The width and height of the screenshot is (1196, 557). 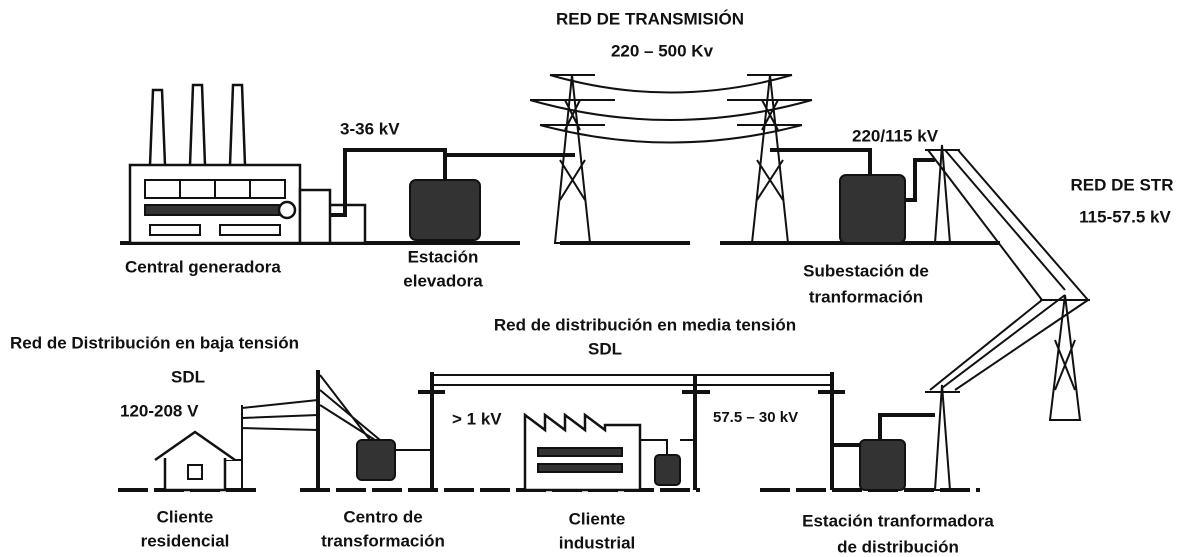 I want to click on tower-right, so click(x=769, y=159).